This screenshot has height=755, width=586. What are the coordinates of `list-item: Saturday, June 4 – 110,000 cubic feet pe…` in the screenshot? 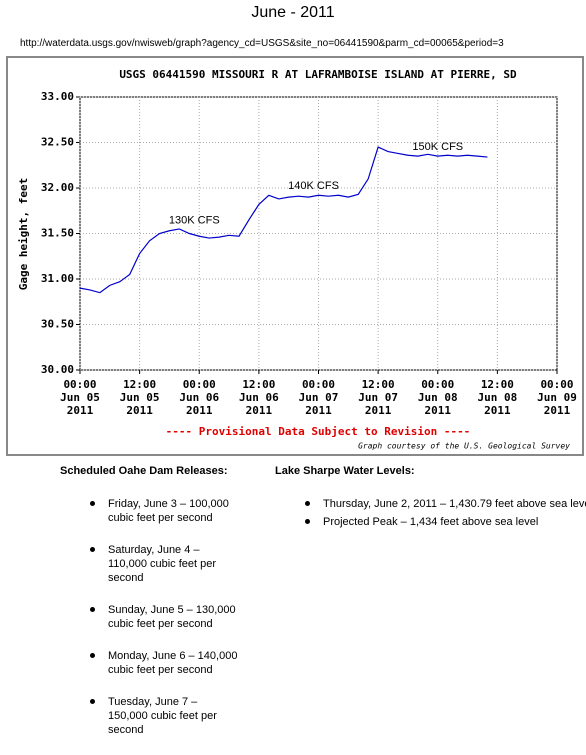 It's located at (165, 564).